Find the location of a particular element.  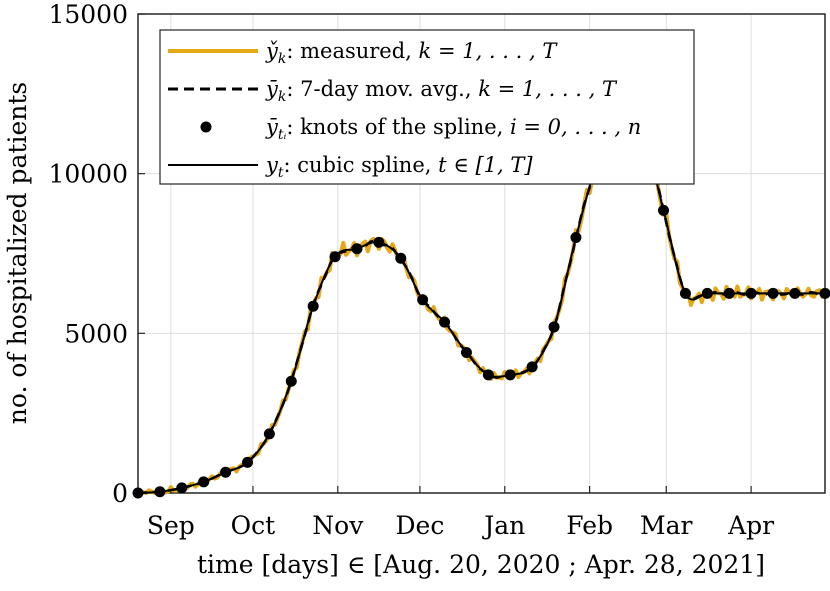

y-tick-label-0: 0 is located at coordinates (120, 493).